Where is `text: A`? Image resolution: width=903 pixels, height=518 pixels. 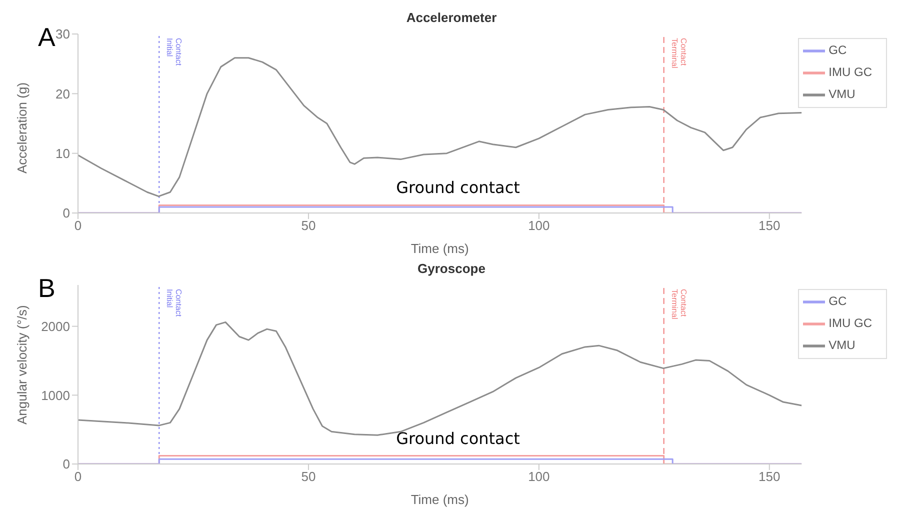 text: A is located at coordinates (47, 37).